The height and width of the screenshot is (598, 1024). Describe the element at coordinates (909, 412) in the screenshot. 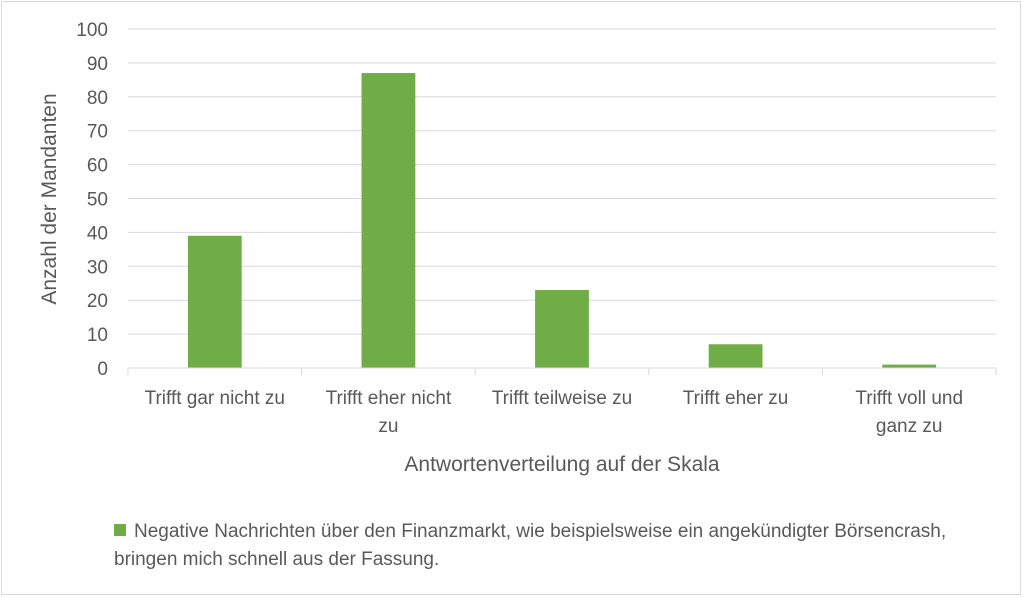

I see `x-tick-label: Trifft voll und ganz zu` at that location.